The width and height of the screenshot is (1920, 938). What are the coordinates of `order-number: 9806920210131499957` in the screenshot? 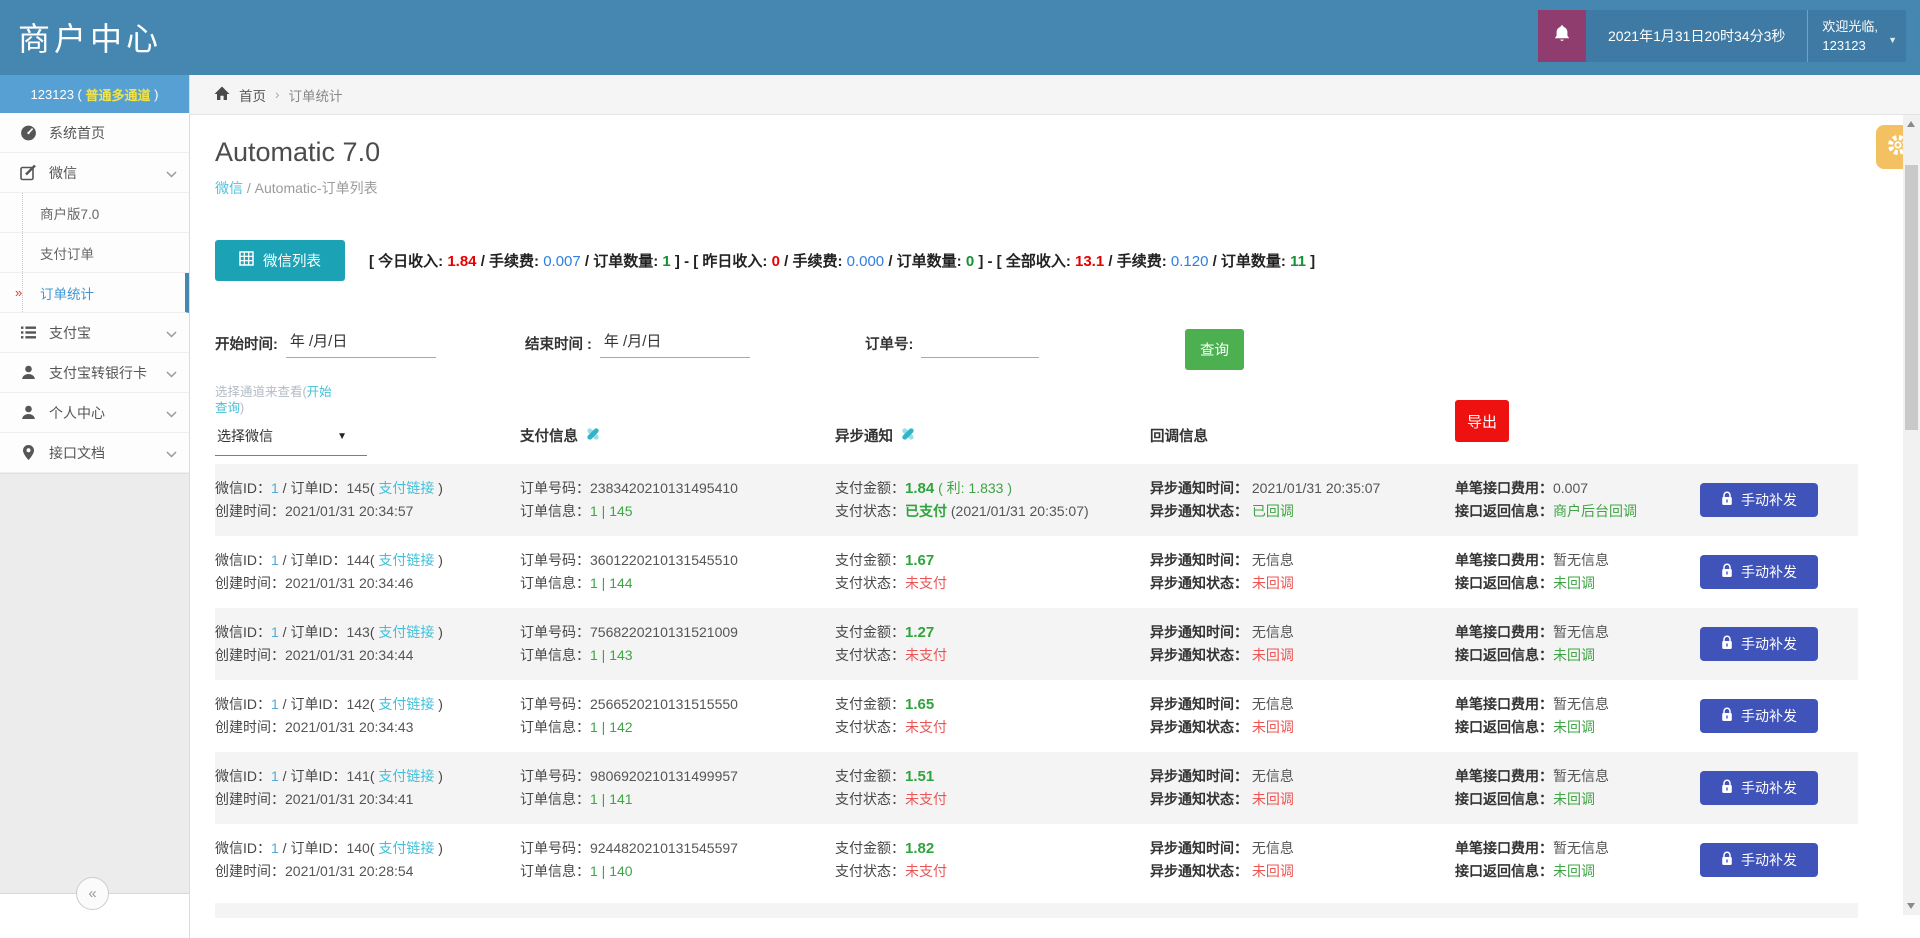 It's located at (664, 776).